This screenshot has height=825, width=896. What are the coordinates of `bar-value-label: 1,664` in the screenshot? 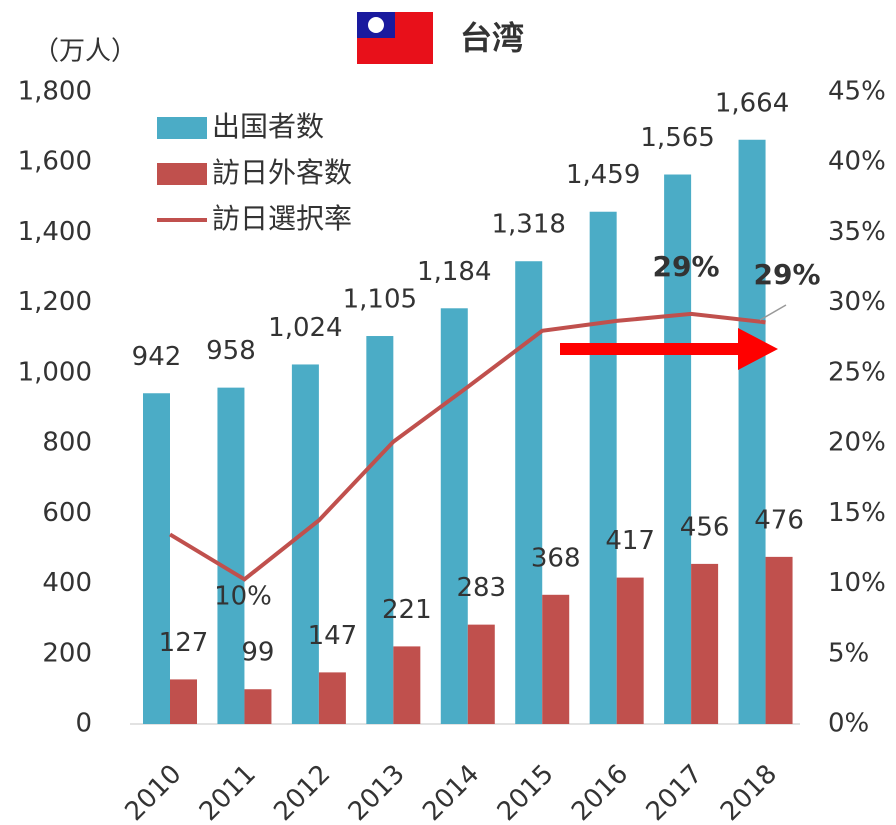 It's located at (752, 103).